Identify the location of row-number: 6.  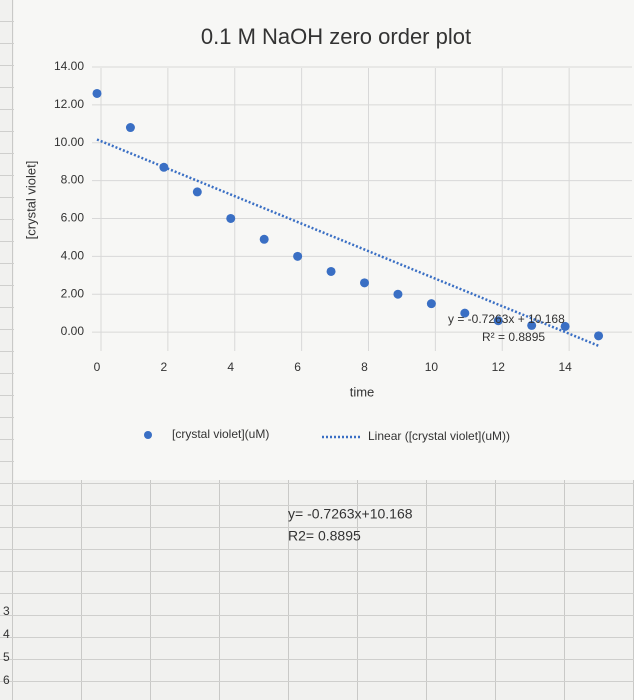
(6, 680).